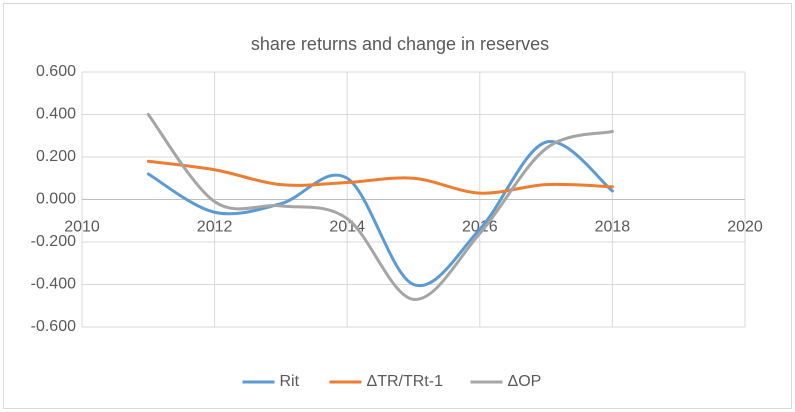  What do you see at coordinates (525, 381) in the screenshot?
I see `legend-label: ΔOP` at bounding box center [525, 381].